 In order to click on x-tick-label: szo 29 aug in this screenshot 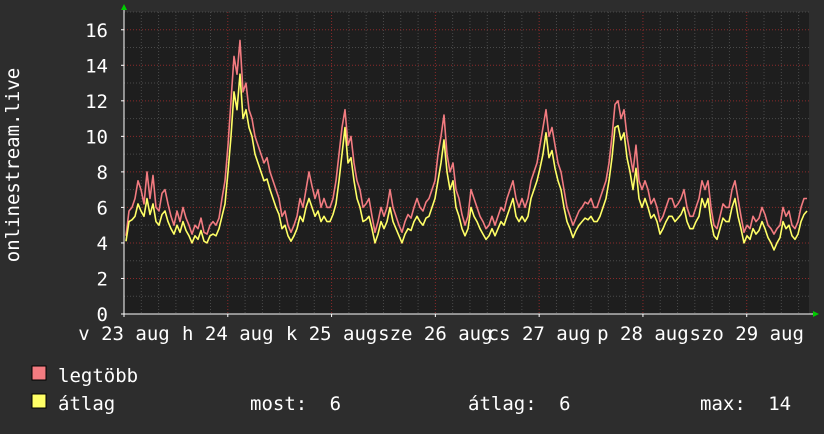, I will do `click(747, 334)`.